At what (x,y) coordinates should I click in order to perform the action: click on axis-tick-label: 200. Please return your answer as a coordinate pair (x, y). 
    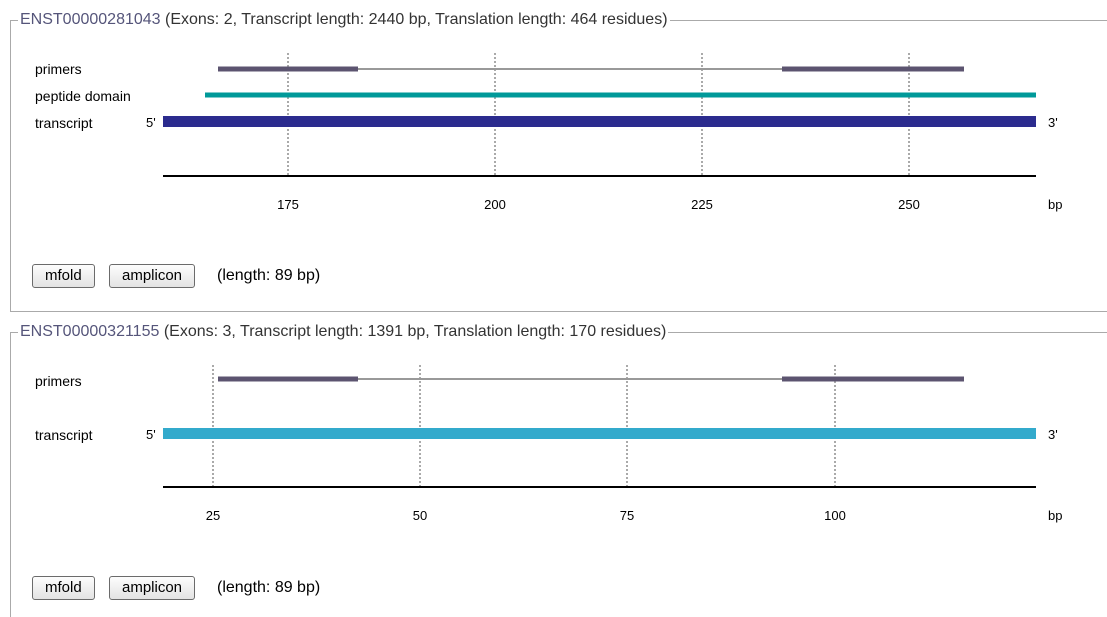
    Looking at the image, I should click on (495, 204).